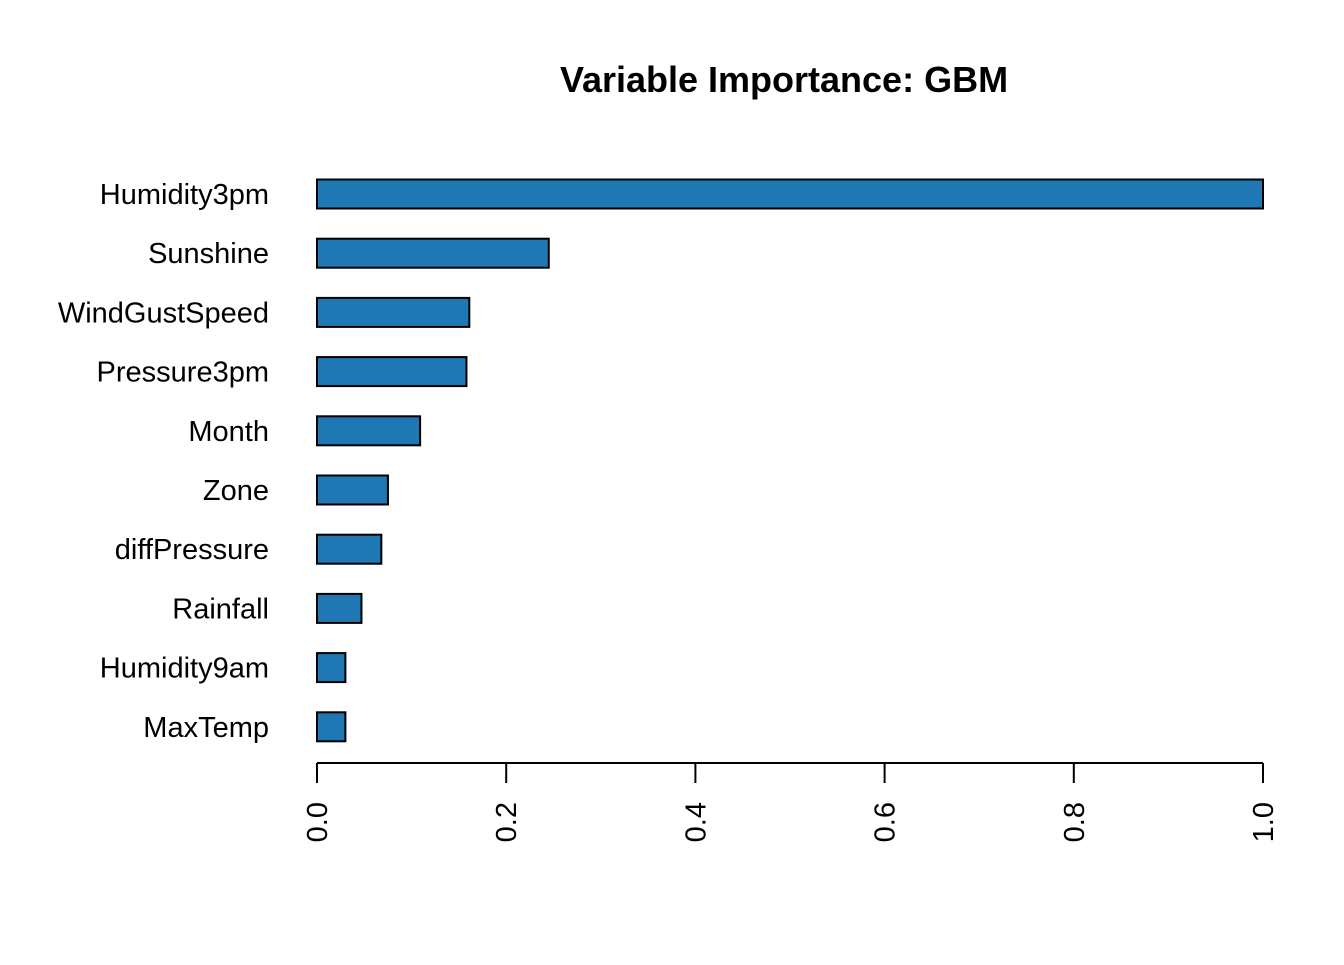 This screenshot has height=965, width=1344. What do you see at coordinates (791, 802) in the screenshot?
I see `x-axis: 0.0 0.2 0.4 0.6 0.8 1.0` at bounding box center [791, 802].